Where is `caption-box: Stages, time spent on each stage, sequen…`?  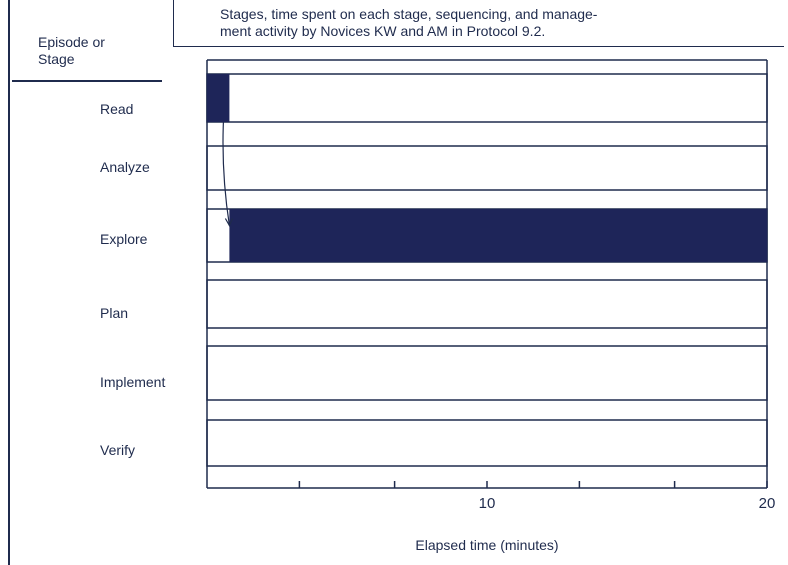
caption-box: Stages, time spent on each stage, sequen… is located at coordinates (478, 23).